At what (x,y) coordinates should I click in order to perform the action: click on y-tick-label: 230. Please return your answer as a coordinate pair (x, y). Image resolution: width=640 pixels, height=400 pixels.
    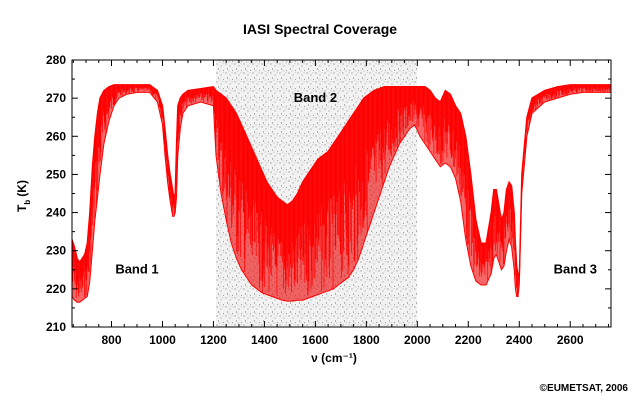
    Looking at the image, I should click on (56, 251).